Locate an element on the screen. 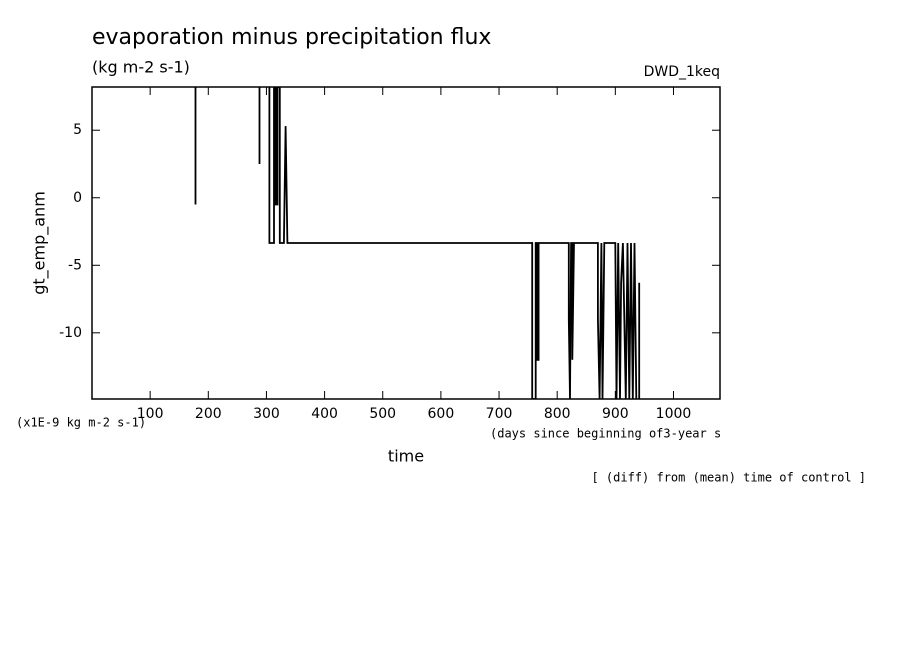 Image resolution: width=904 pixels, height=654 pixels. y-axis-label: gt_emp_anm is located at coordinates (40, 243).